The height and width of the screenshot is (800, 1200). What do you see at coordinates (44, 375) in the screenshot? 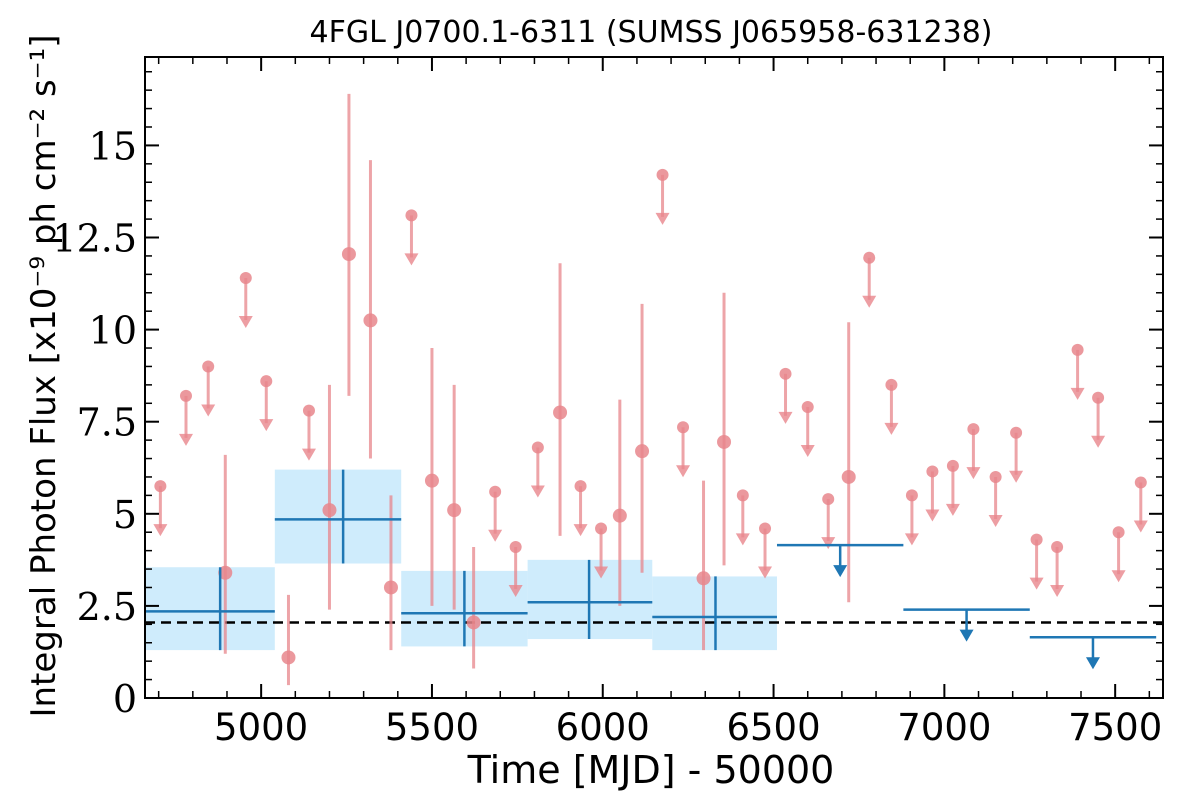
I see `y-axis-label: Integral Photon Flux [x10⁻⁹ ph cm⁻² s⁻¹]` at bounding box center [44, 375].